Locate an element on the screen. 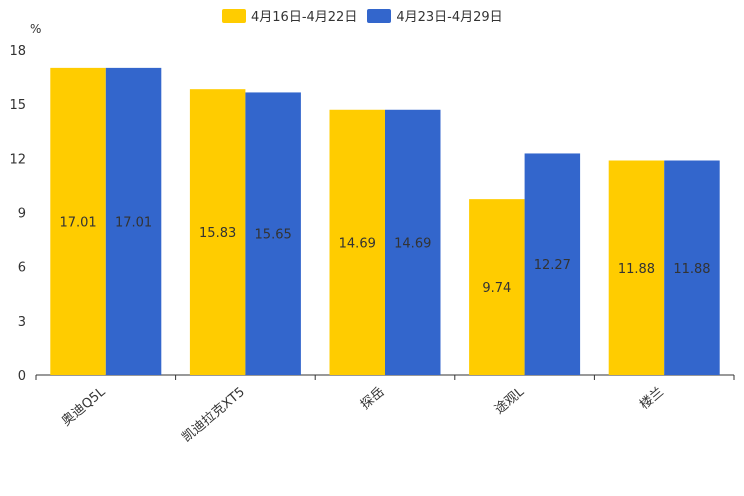 This screenshot has height=496, width=744. legend-label-series-2: 4月23日-4月29日 is located at coordinates (449, 17).